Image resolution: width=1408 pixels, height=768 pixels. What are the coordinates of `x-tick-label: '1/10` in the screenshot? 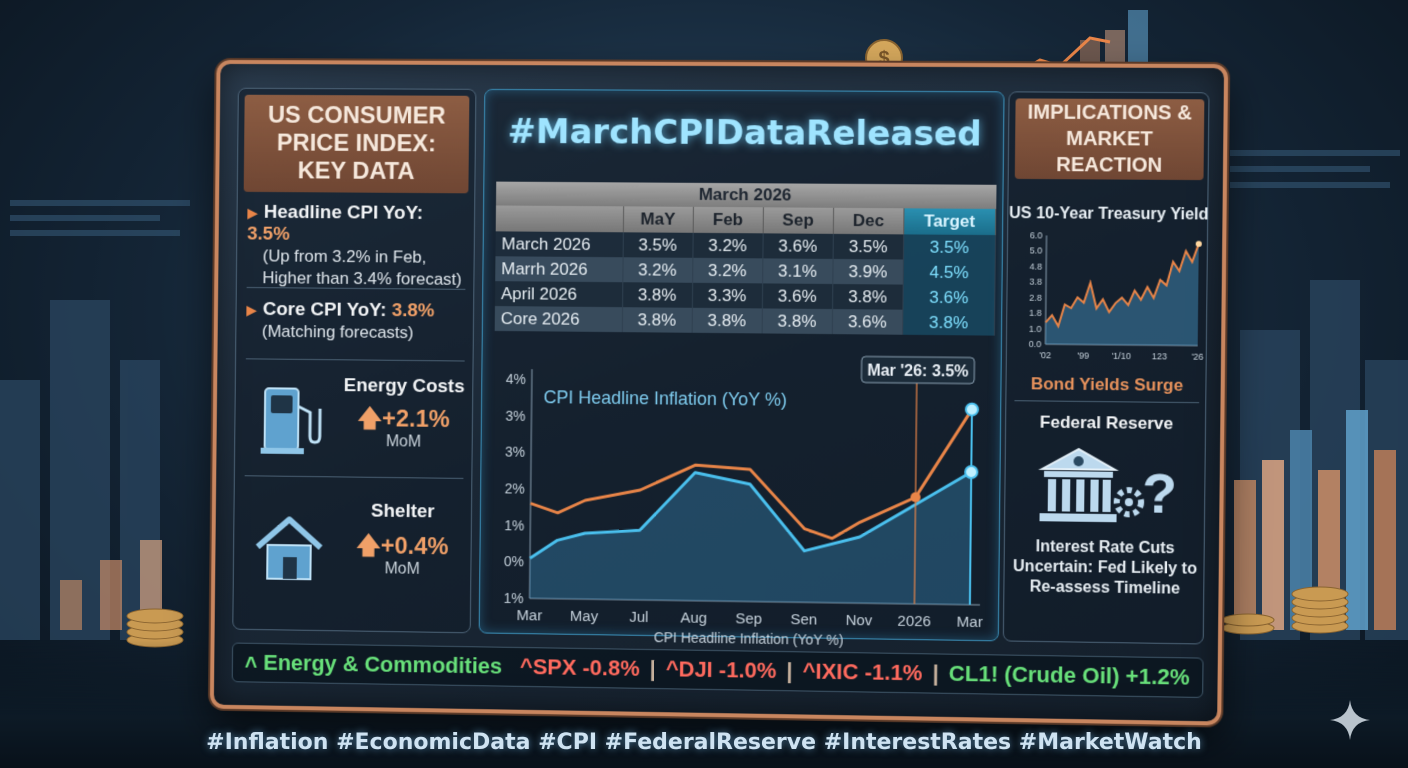 It's located at (1122, 356).